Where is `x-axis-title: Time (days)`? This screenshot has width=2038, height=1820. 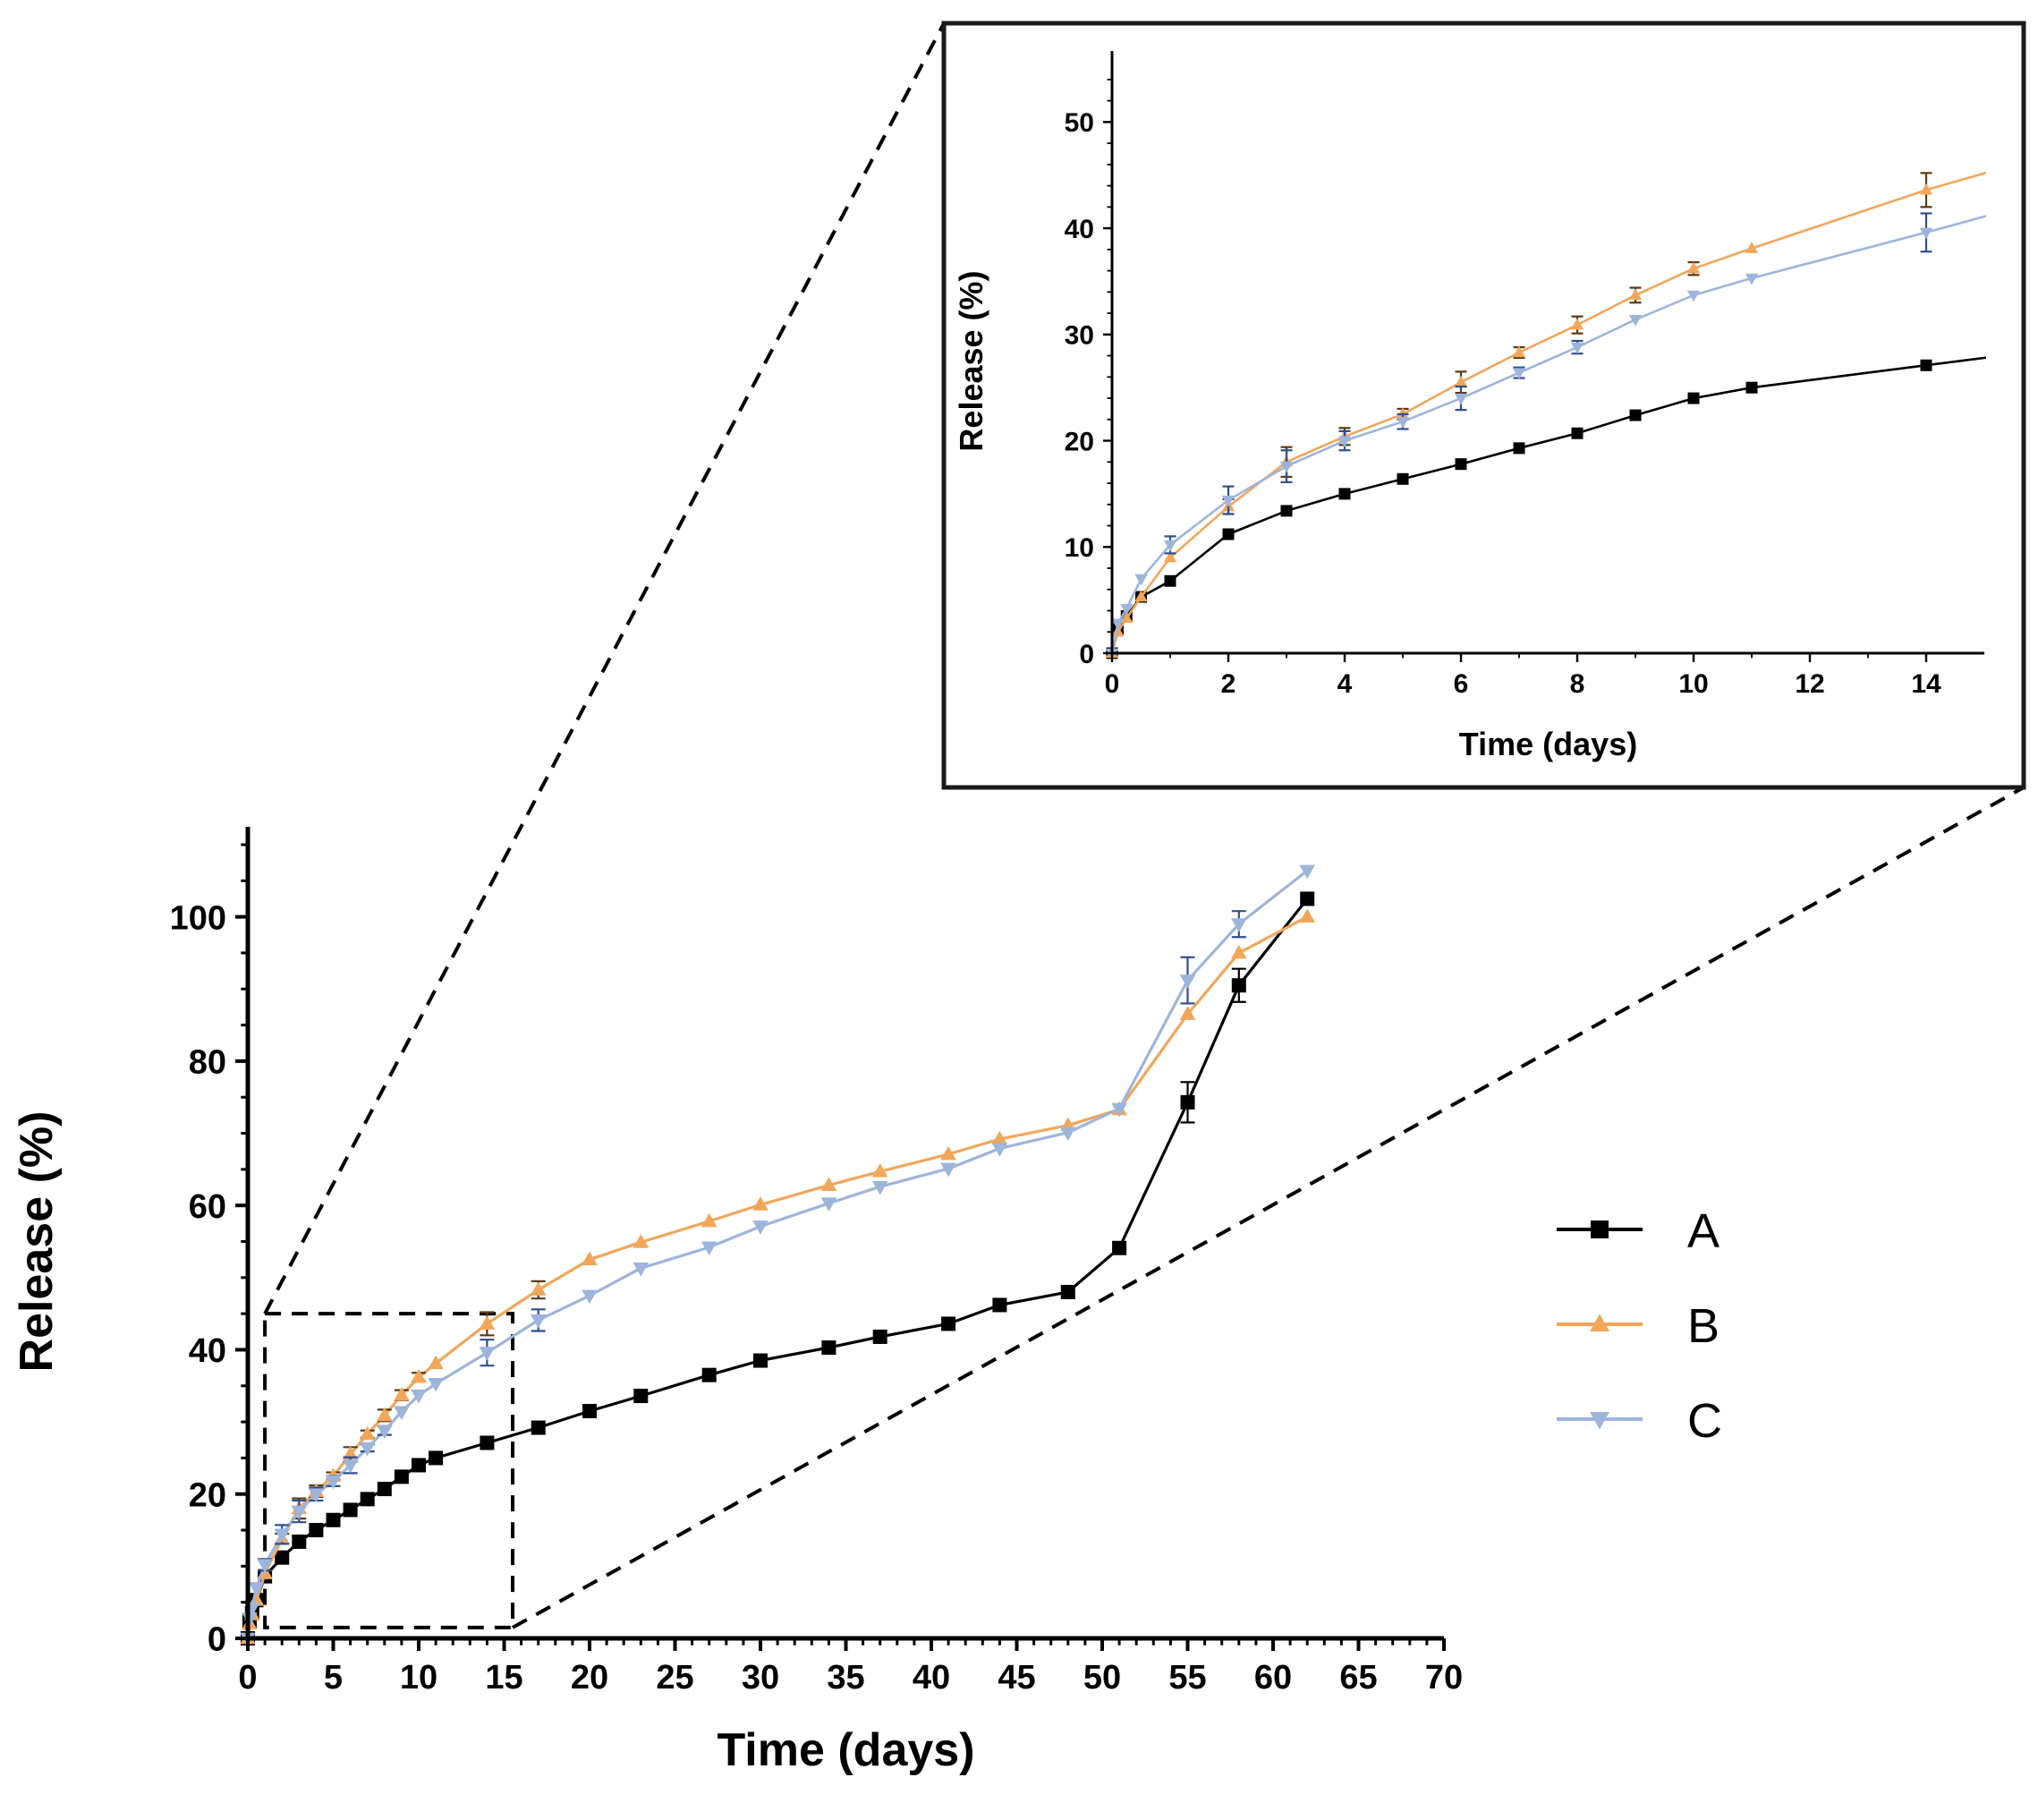 x-axis-title: Time (days) is located at coordinates (1548, 744).